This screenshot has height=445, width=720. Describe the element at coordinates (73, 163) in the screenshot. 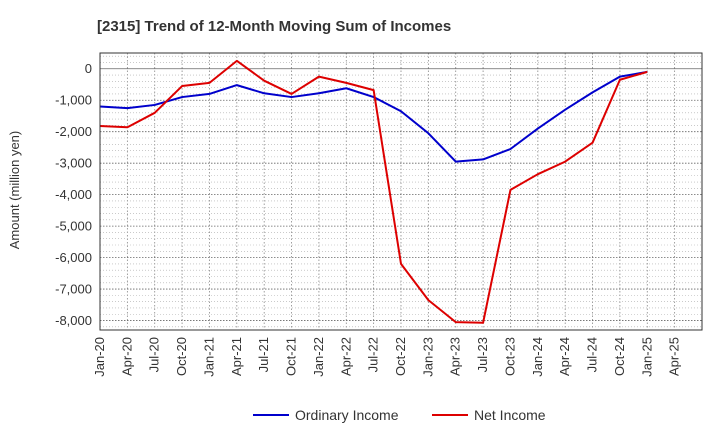

I see `y-tick-label: -3,000` at that location.